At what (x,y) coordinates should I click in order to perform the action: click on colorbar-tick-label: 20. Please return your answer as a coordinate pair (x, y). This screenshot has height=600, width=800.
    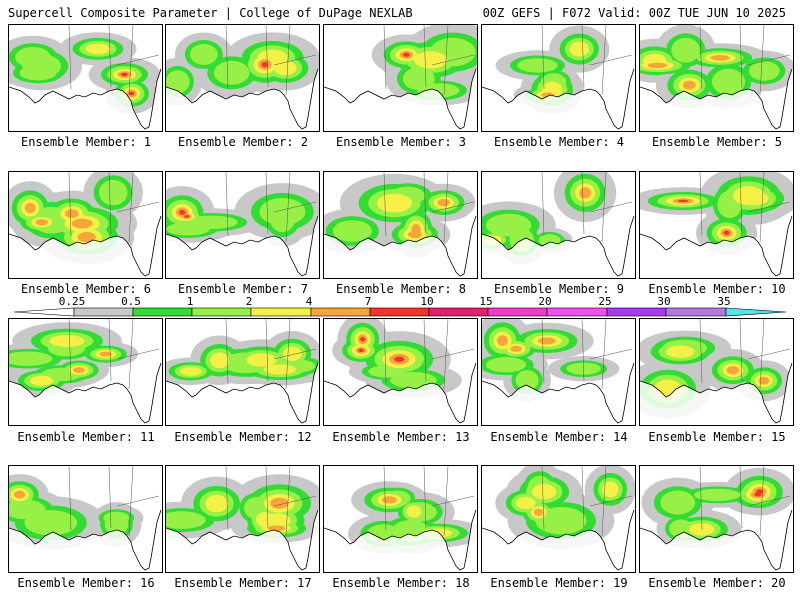
    Looking at the image, I should click on (545, 301).